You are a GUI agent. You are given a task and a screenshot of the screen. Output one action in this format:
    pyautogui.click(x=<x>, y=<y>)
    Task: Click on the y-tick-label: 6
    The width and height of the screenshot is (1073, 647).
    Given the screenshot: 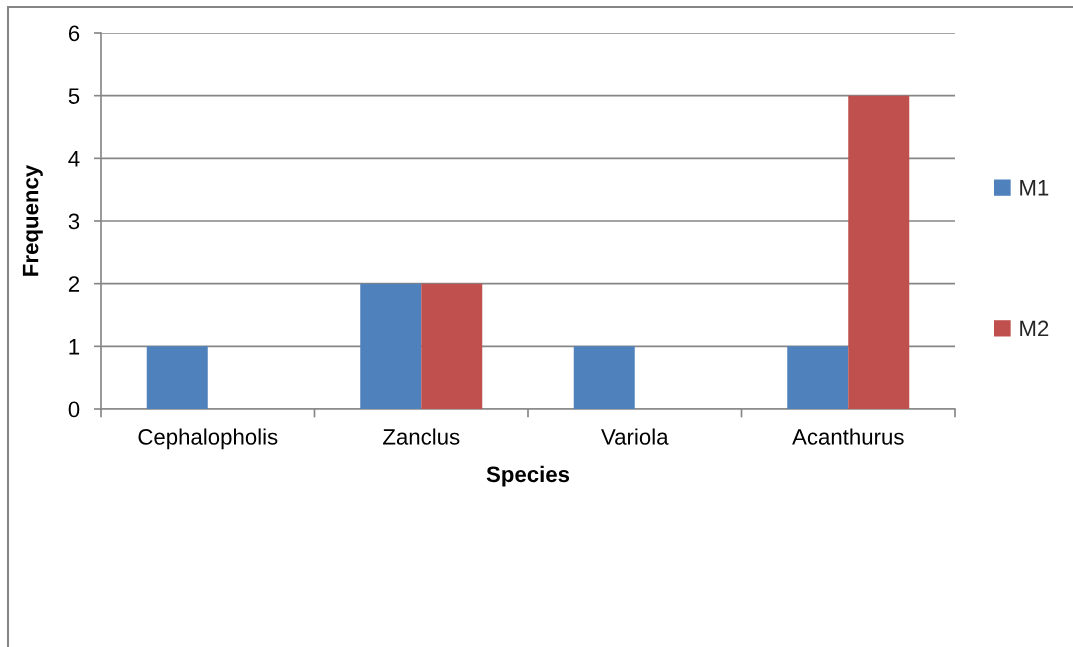 What is the action you would take?
    pyautogui.click(x=74, y=33)
    